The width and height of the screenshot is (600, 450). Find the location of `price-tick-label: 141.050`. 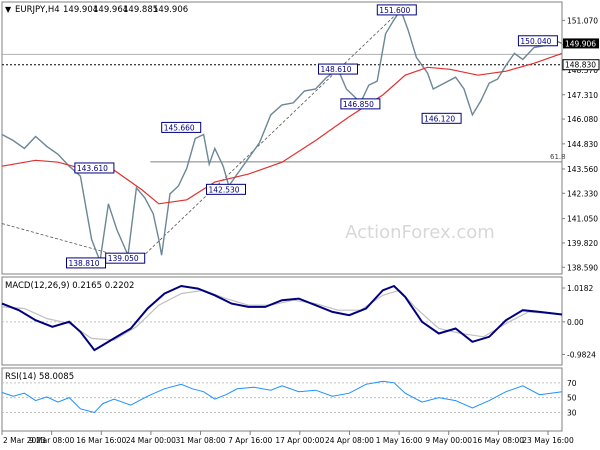

price-tick-label: 141.050 is located at coordinates (582, 219).